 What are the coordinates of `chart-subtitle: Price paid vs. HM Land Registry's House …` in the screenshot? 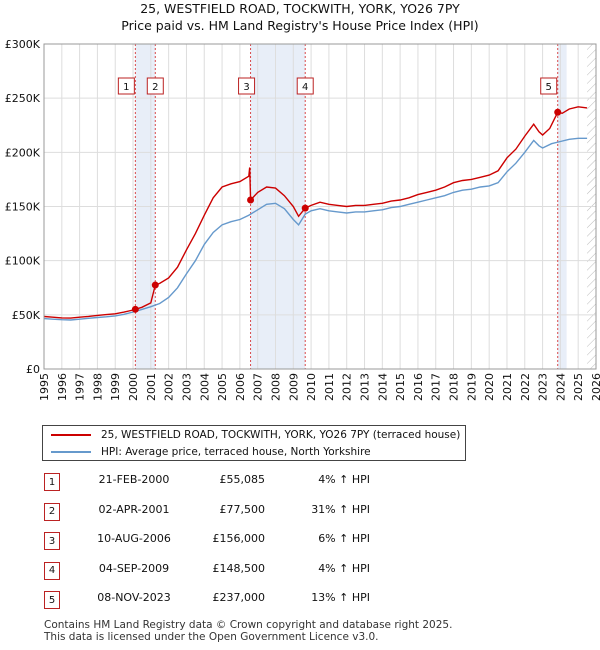 It's located at (299, 25).